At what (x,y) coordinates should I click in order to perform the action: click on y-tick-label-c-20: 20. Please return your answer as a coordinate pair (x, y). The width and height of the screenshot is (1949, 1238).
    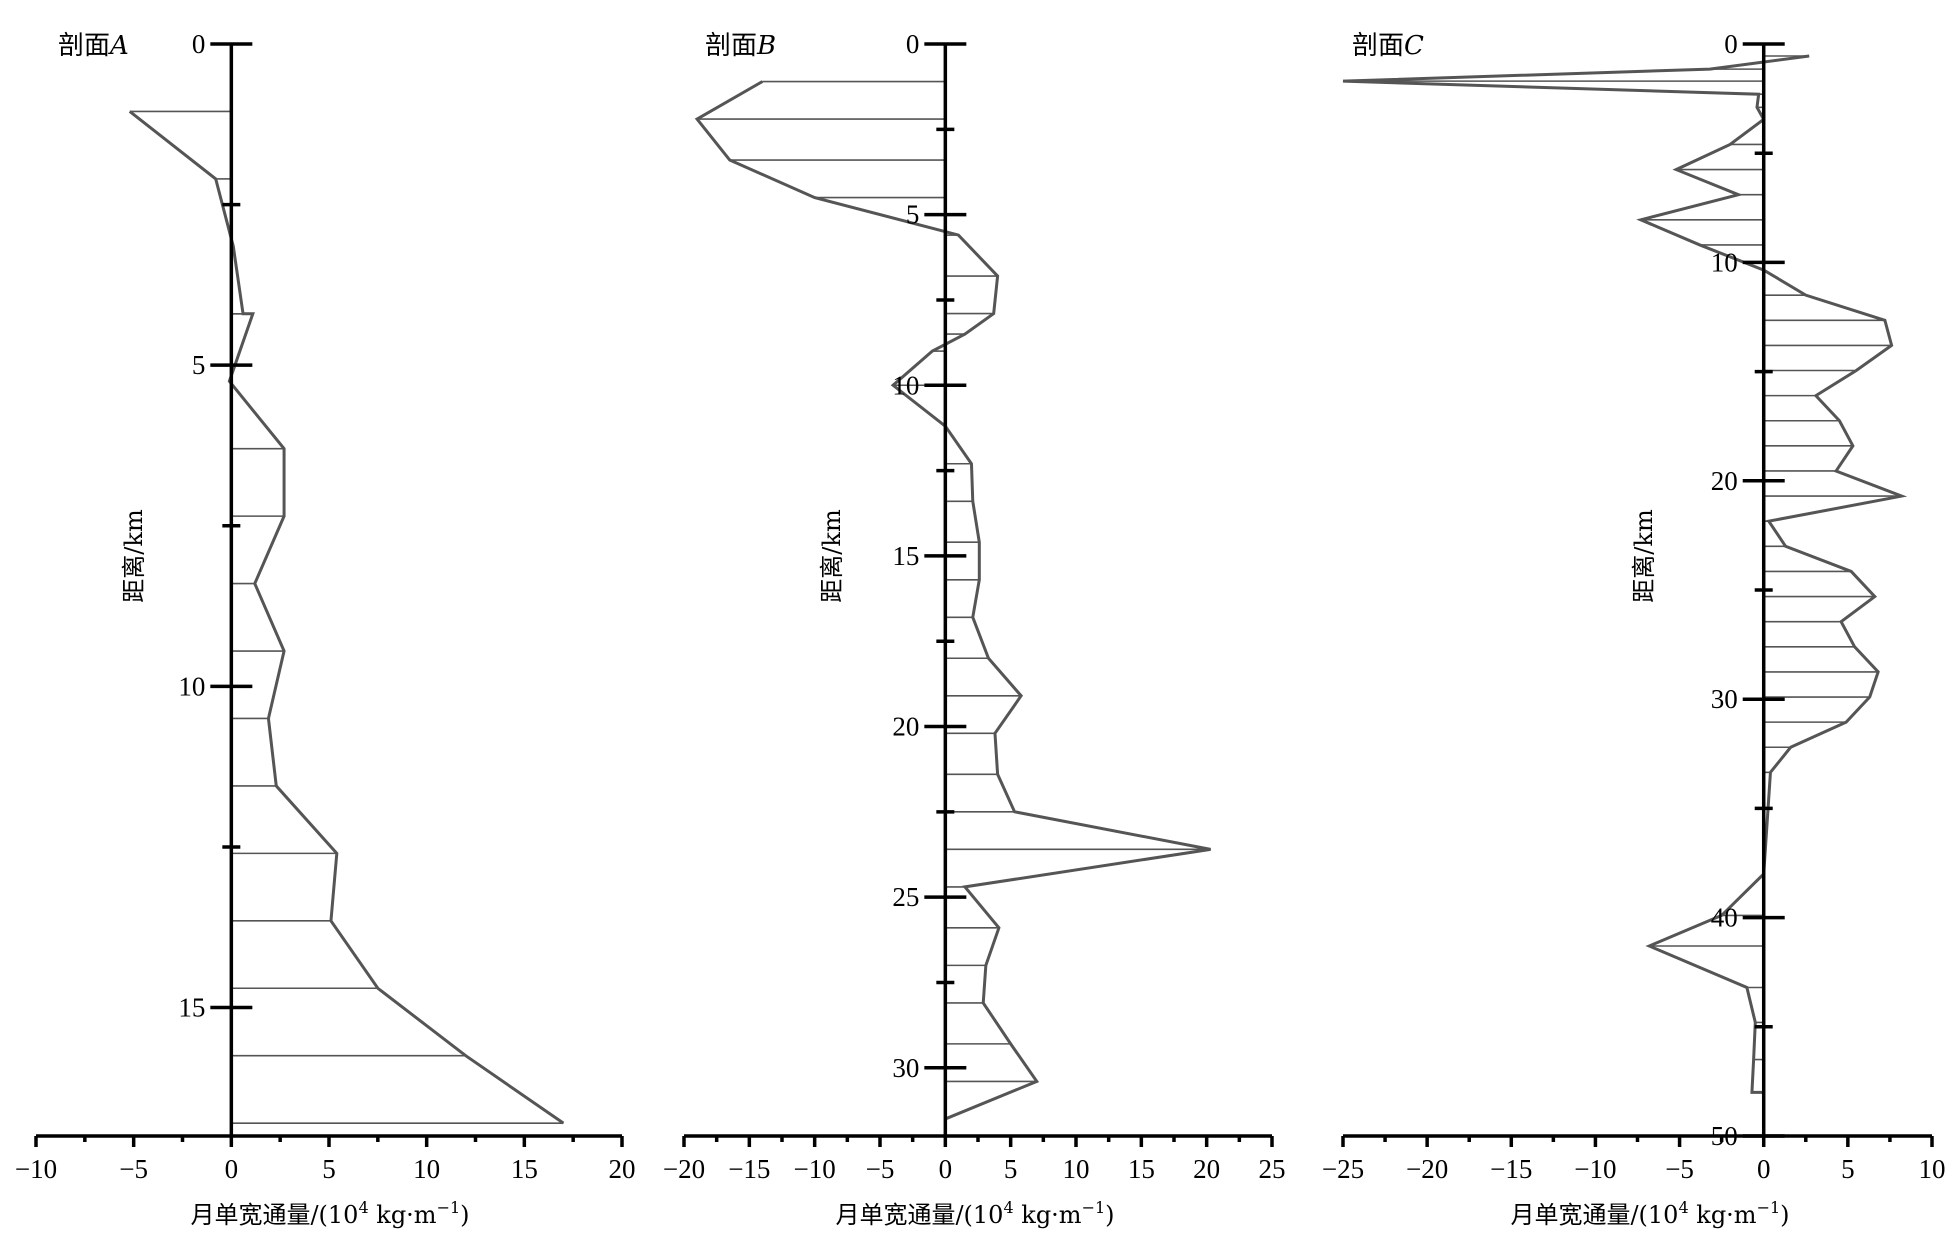
    Looking at the image, I should click on (1724, 481).